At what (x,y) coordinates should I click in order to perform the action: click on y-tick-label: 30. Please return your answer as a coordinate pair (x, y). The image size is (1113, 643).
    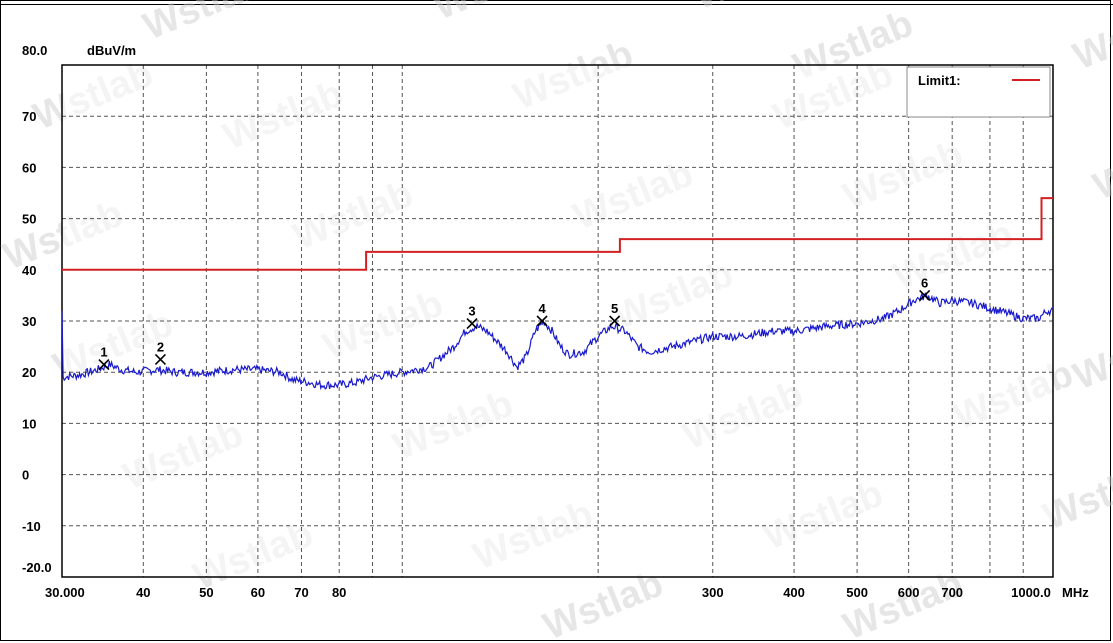
    Looking at the image, I should click on (29, 321).